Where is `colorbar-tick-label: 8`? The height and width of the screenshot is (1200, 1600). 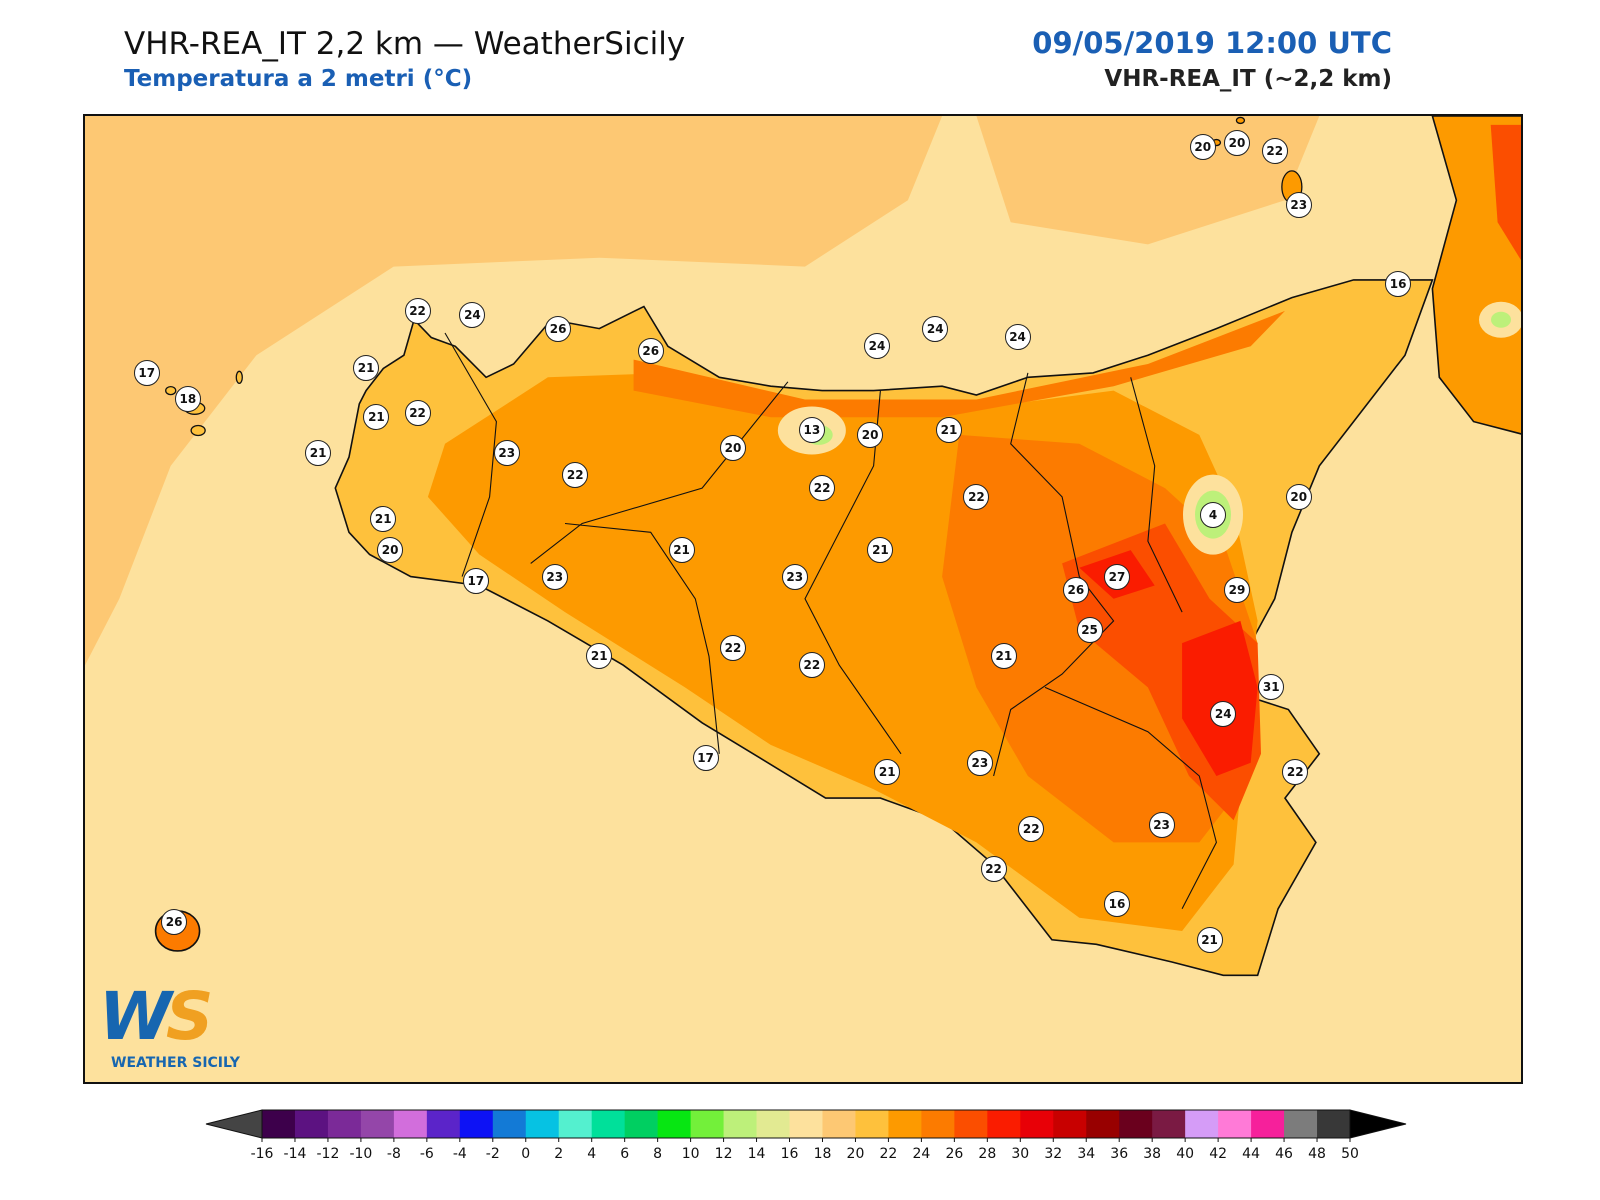 colorbar-tick-label: 8 is located at coordinates (657, 1154).